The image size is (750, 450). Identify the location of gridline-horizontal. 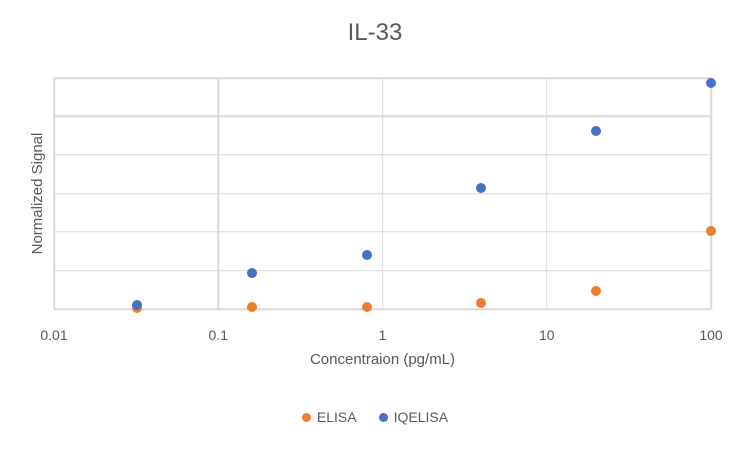
(382, 309).